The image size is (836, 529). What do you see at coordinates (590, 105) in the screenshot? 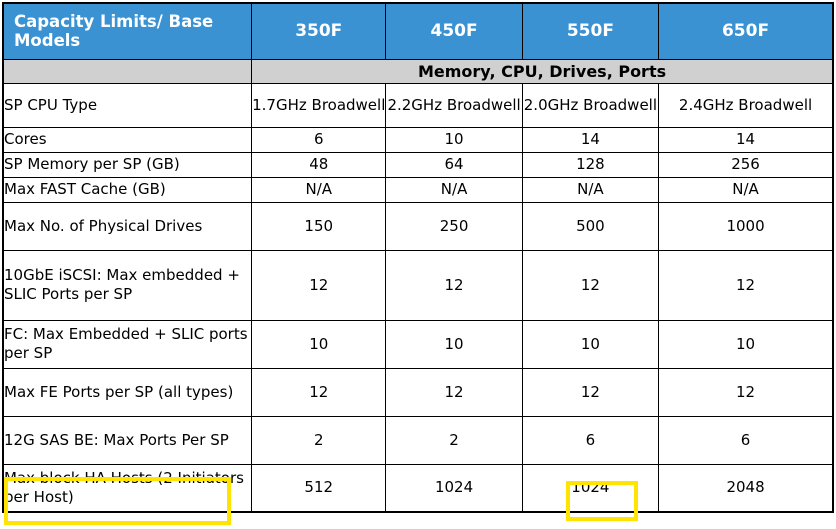
I see `cell-sp-cpu-type-550f: 2.0GHz Broadwell` at bounding box center [590, 105].